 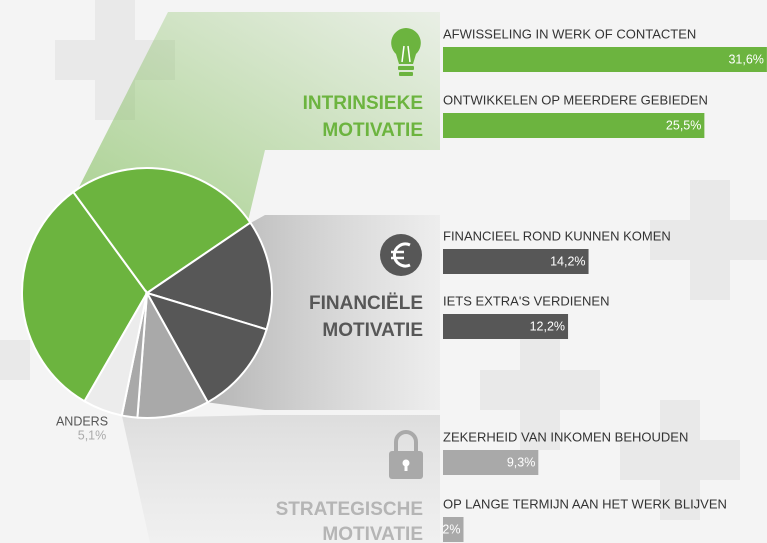 I want to click on bar-category: ONTWIKKELEN OP MEERDERE GEBIEDEN, so click(x=575, y=99).